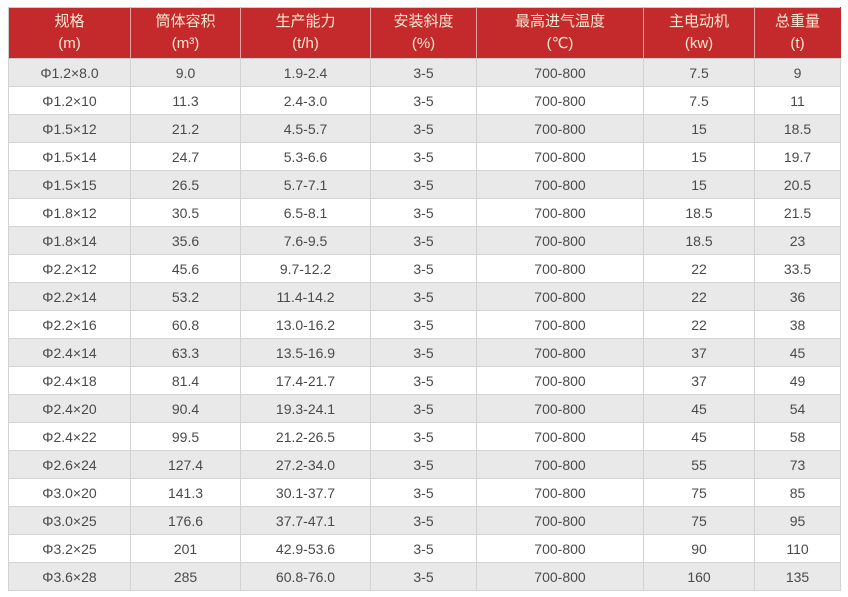 The height and width of the screenshot is (597, 848). I want to click on table-cell: 6.5-8.1, so click(305, 212).